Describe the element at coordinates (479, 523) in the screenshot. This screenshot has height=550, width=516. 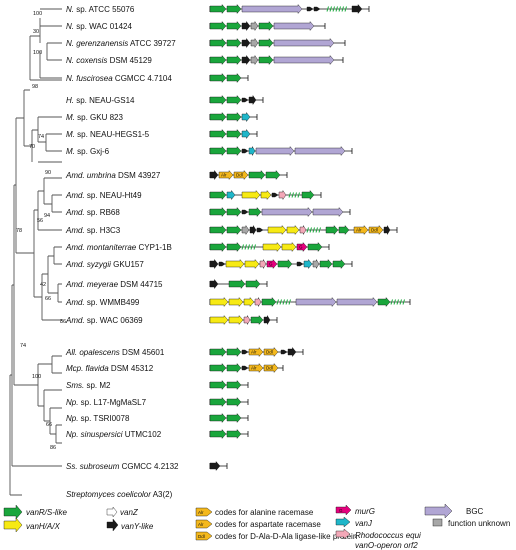
I see `legend-unknown-label: function unknown` at that location.